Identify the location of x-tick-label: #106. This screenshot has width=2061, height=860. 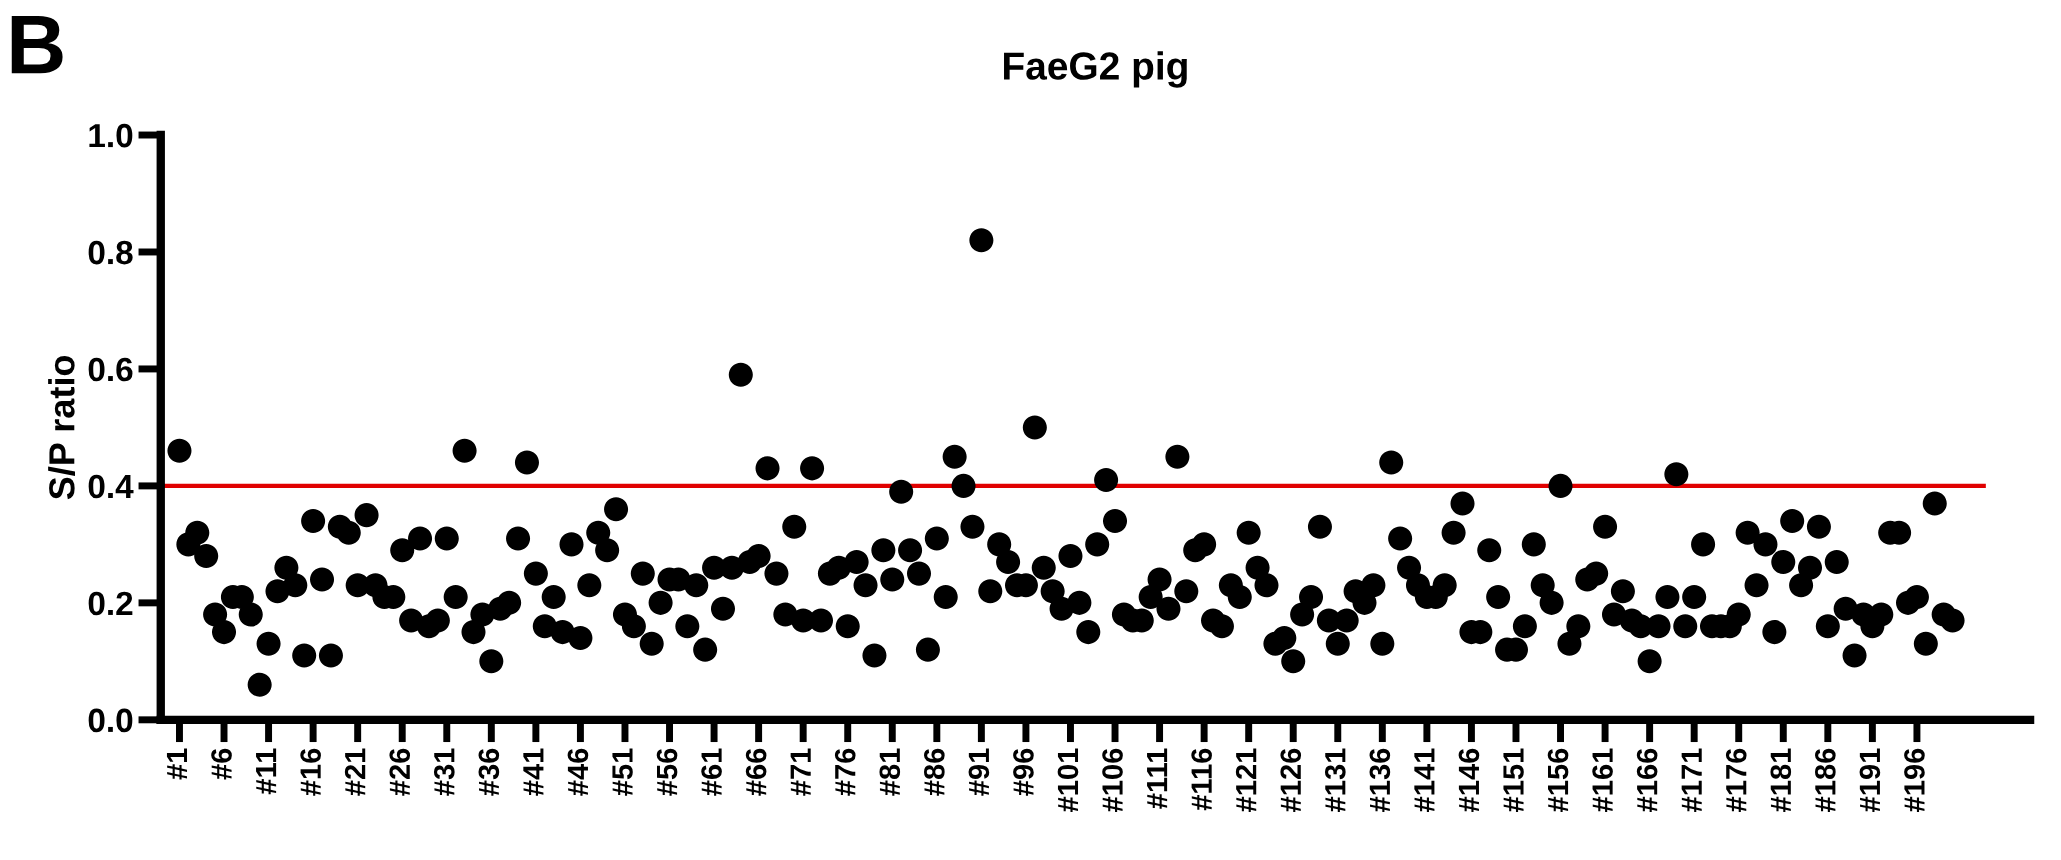
(1112, 780).